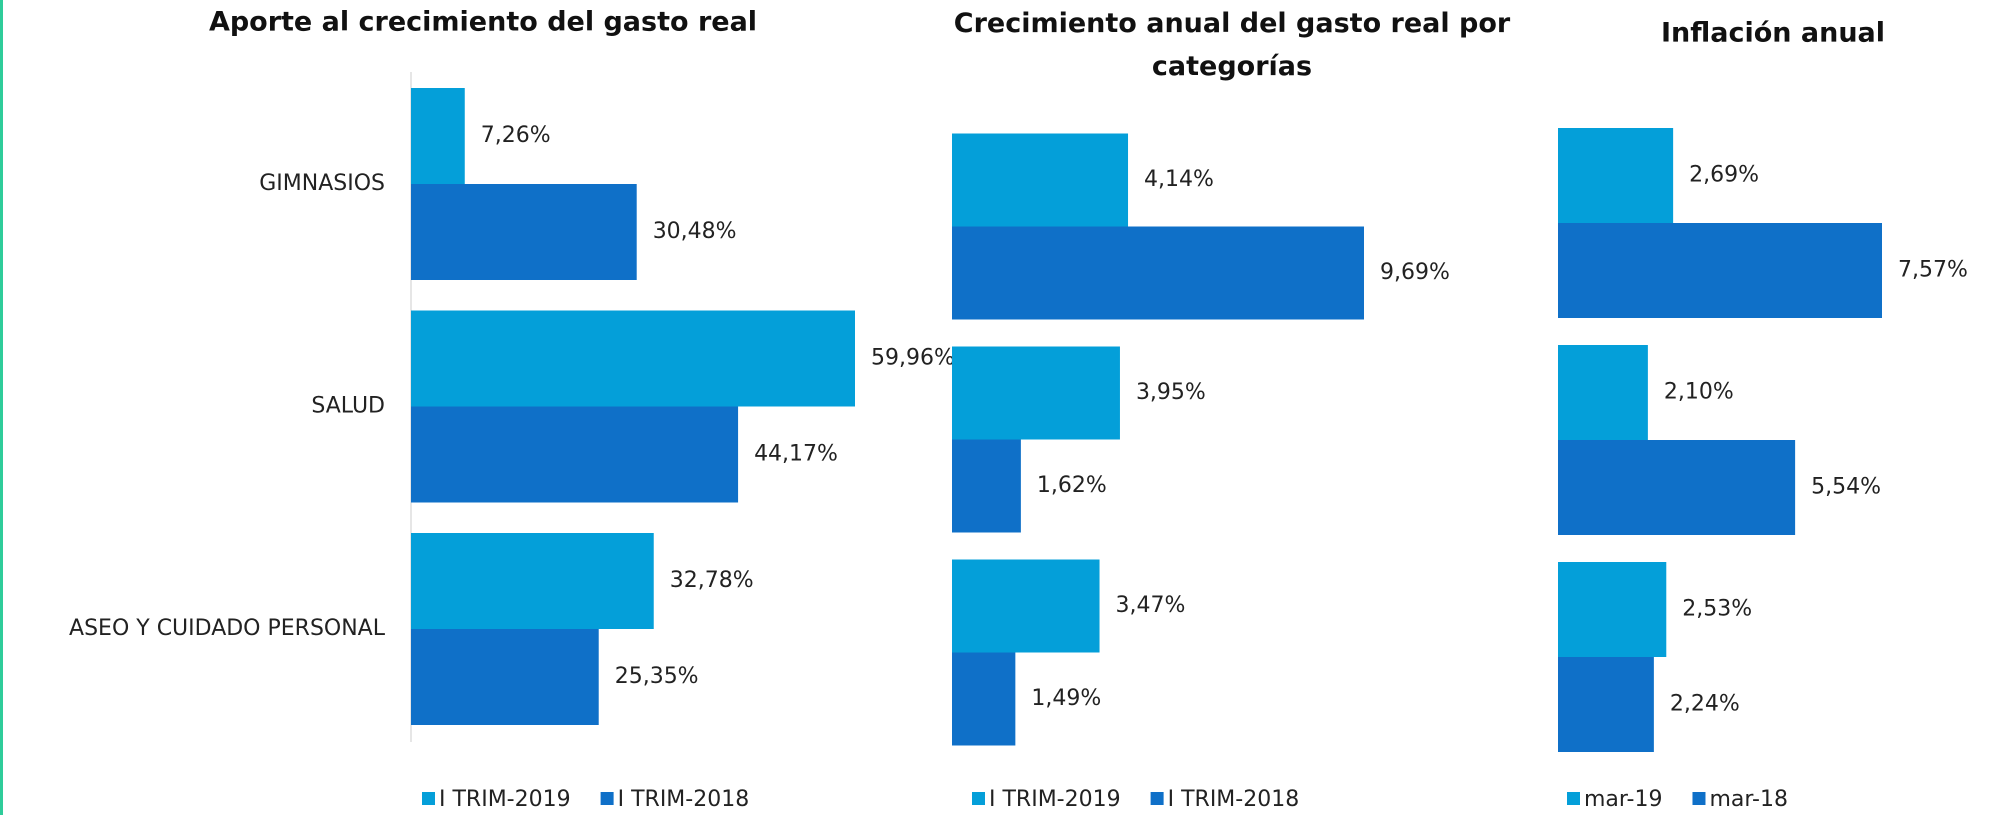  What do you see at coordinates (796, 454) in the screenshot?
I see `data-label: 44,17%` at bounding box center [796, 454].